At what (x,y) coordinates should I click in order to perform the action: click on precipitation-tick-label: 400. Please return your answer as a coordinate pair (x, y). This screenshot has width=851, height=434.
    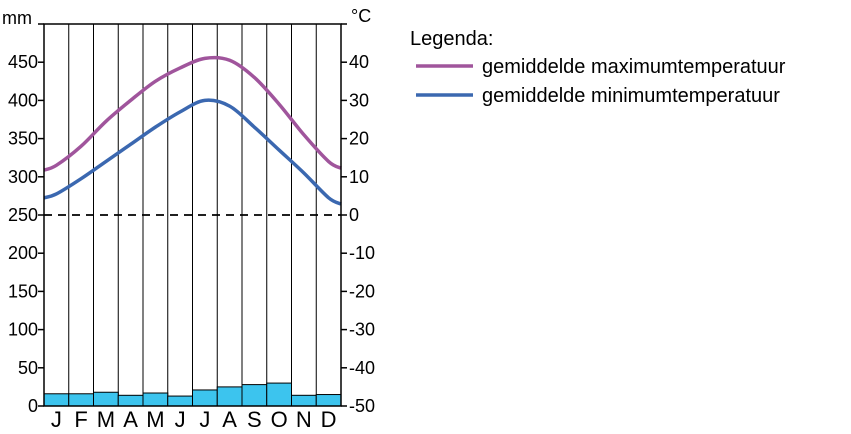
    Looking at the image, I should click on (23, 100).